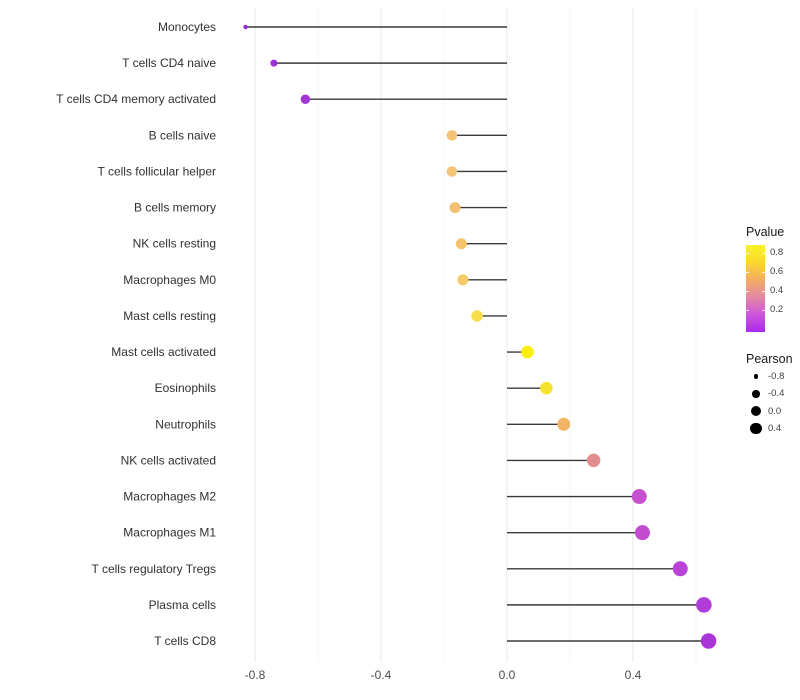  What do you see at coordinates (175, 208) in the screenshot?
I see `category-label: B cells memory` at bounding box center [175, 208].